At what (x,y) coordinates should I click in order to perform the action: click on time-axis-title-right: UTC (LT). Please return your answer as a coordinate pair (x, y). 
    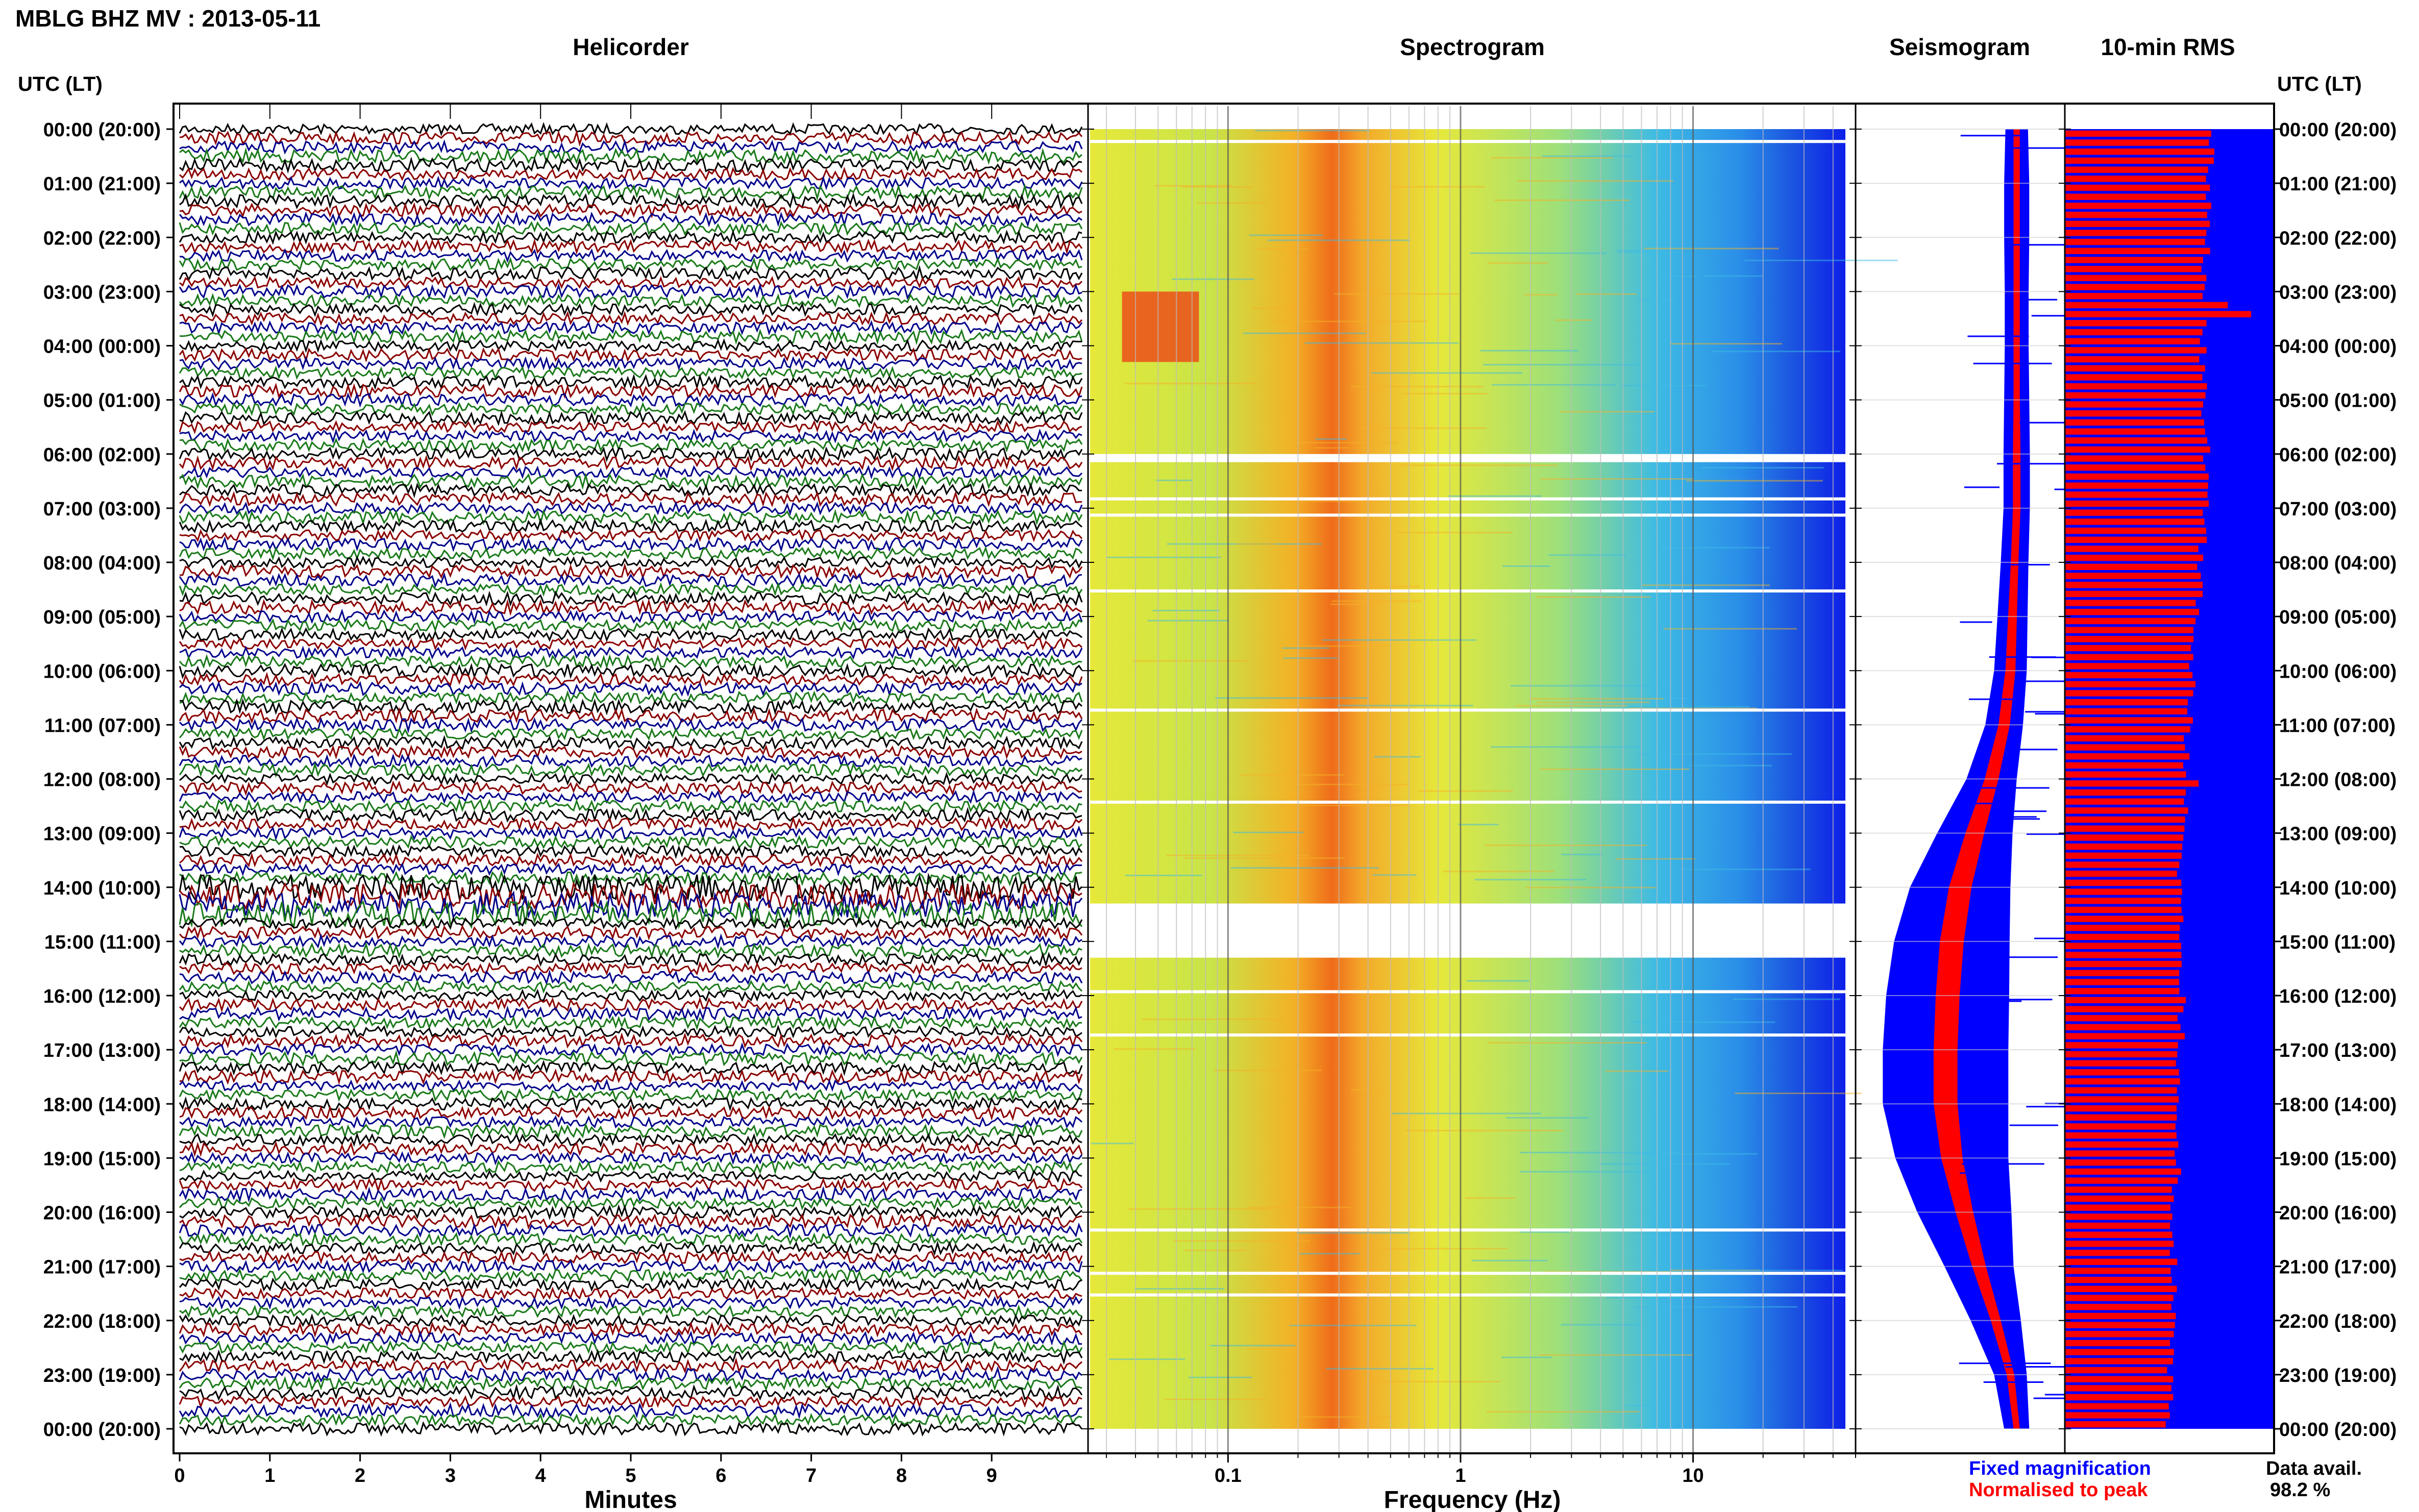
    Looking at the image, I should click on (2319, 84).